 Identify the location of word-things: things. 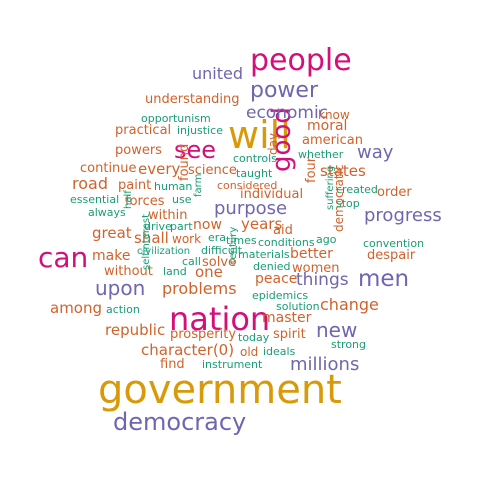
(322, 280).